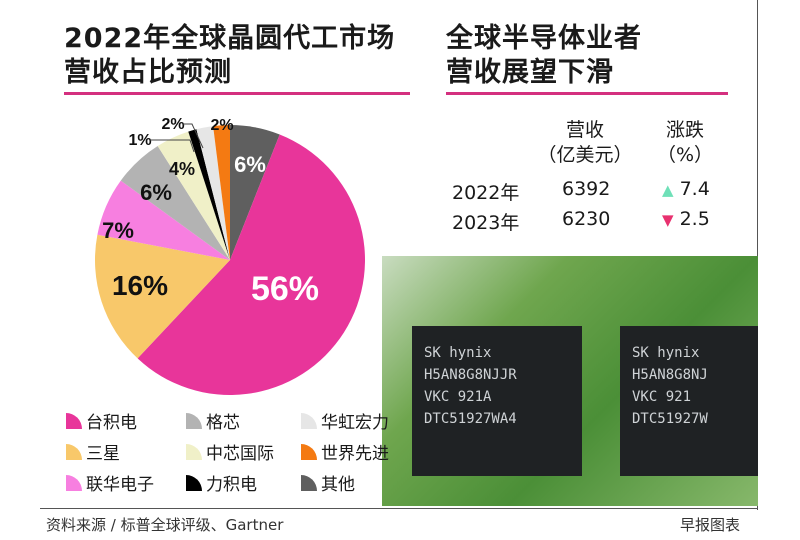  Describe the element at coordinates (668, 190) in the screenshot. I see `up-triangle-icon: ▲` at that location.